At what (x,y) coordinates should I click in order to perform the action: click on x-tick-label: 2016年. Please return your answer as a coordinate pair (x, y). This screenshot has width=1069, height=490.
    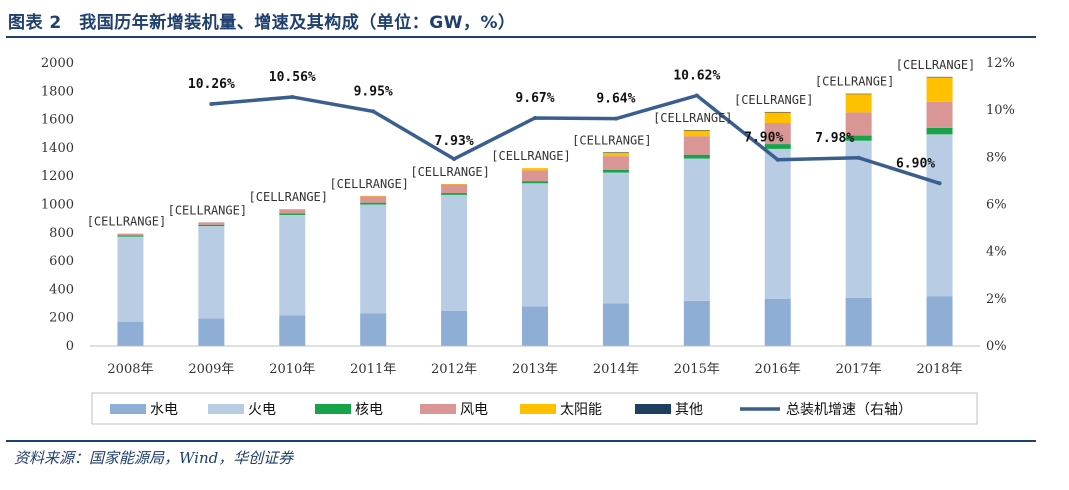
    Looking at the image, I should click on (778, 369).